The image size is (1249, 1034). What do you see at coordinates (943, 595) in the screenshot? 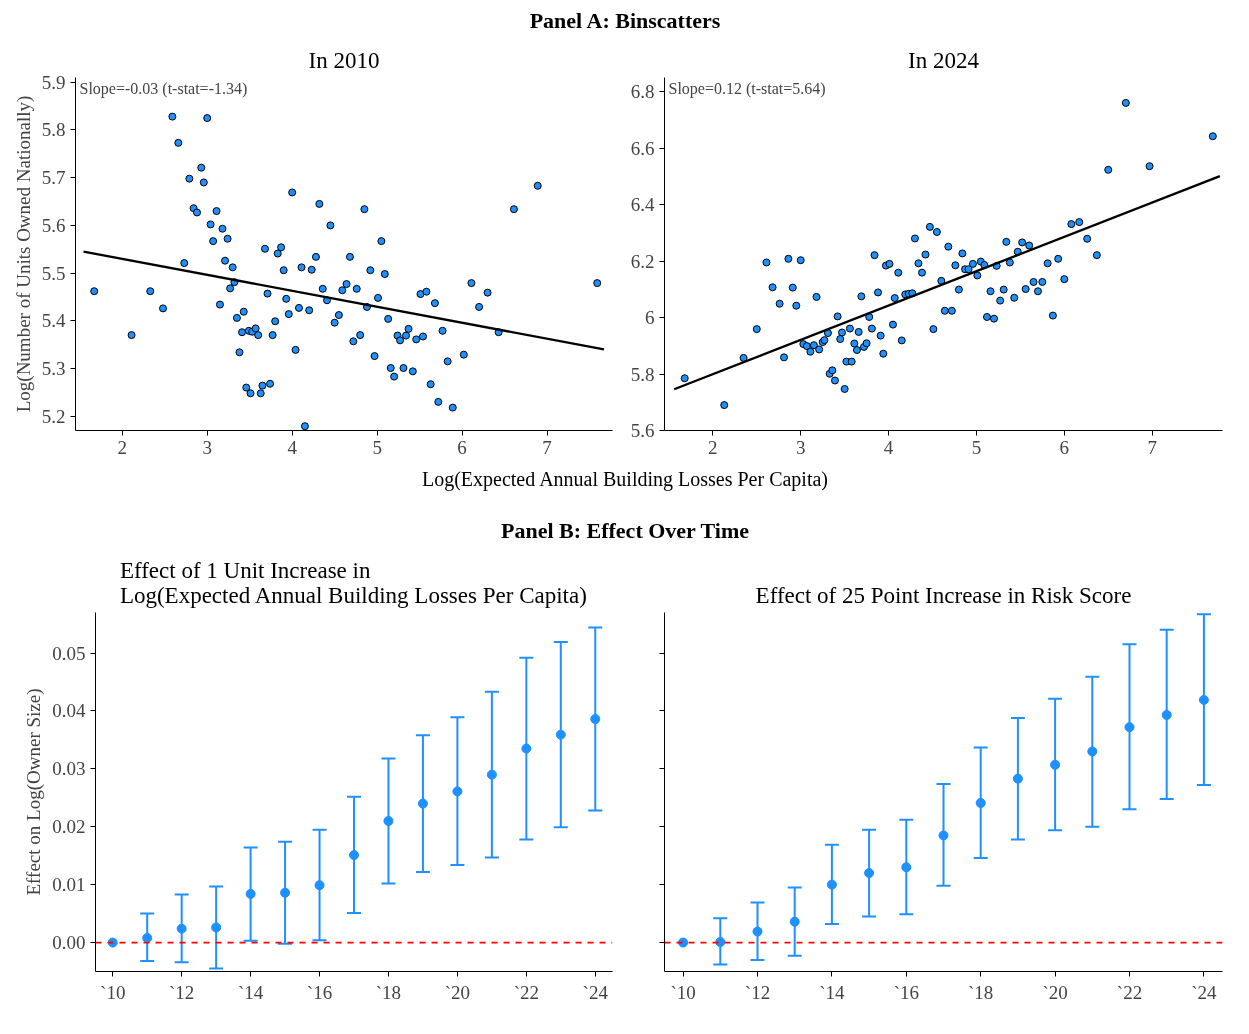
I see `chart-title: Effect of 25 Point Increase in Risk Score` at bounding box center [943, 595].